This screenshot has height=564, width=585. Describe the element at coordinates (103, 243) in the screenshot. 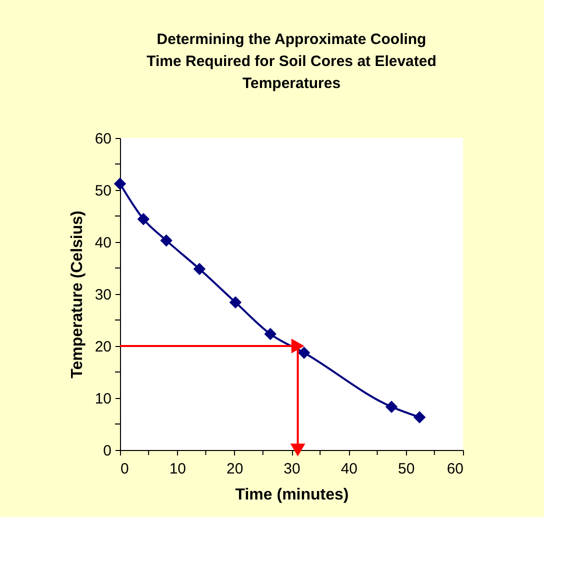

I see `y-tick-label: 40` at that location.